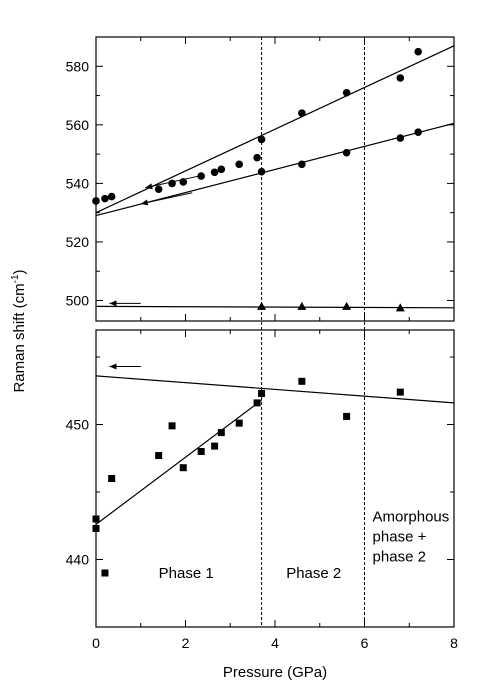  I want to click on y-tick-label: 440, so click(78, 560).